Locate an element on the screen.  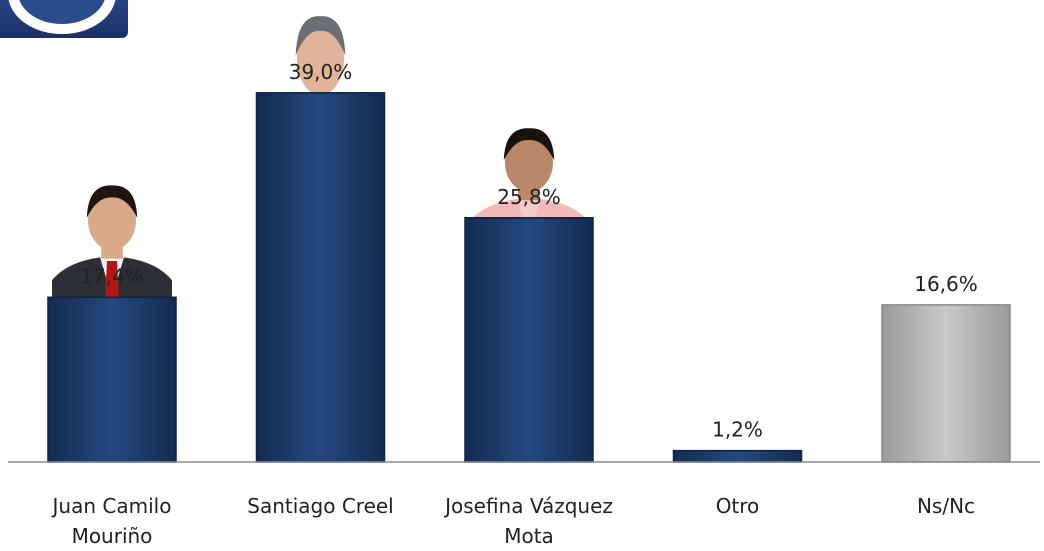
party-logo-icon is located at coordinates (64, 19).